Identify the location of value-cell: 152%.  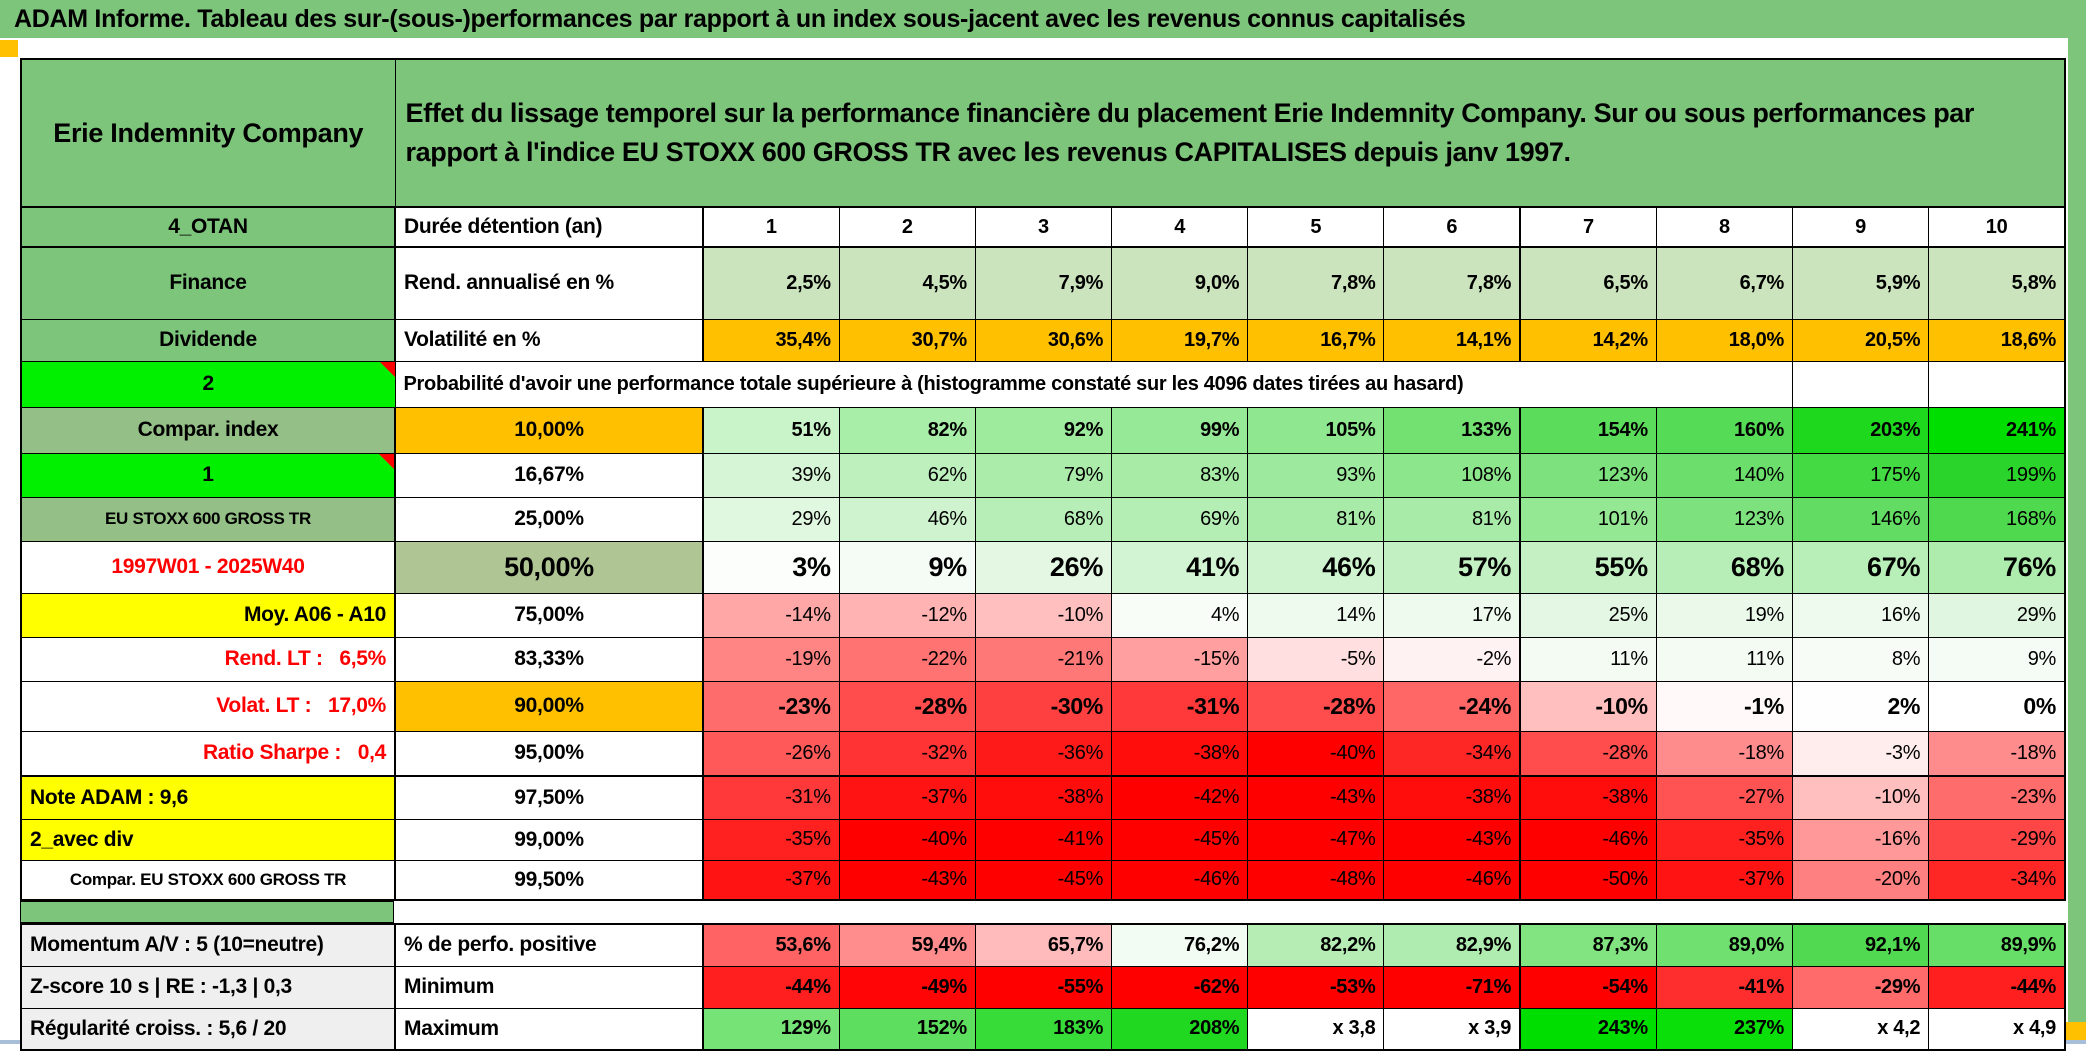
(907, 1029).